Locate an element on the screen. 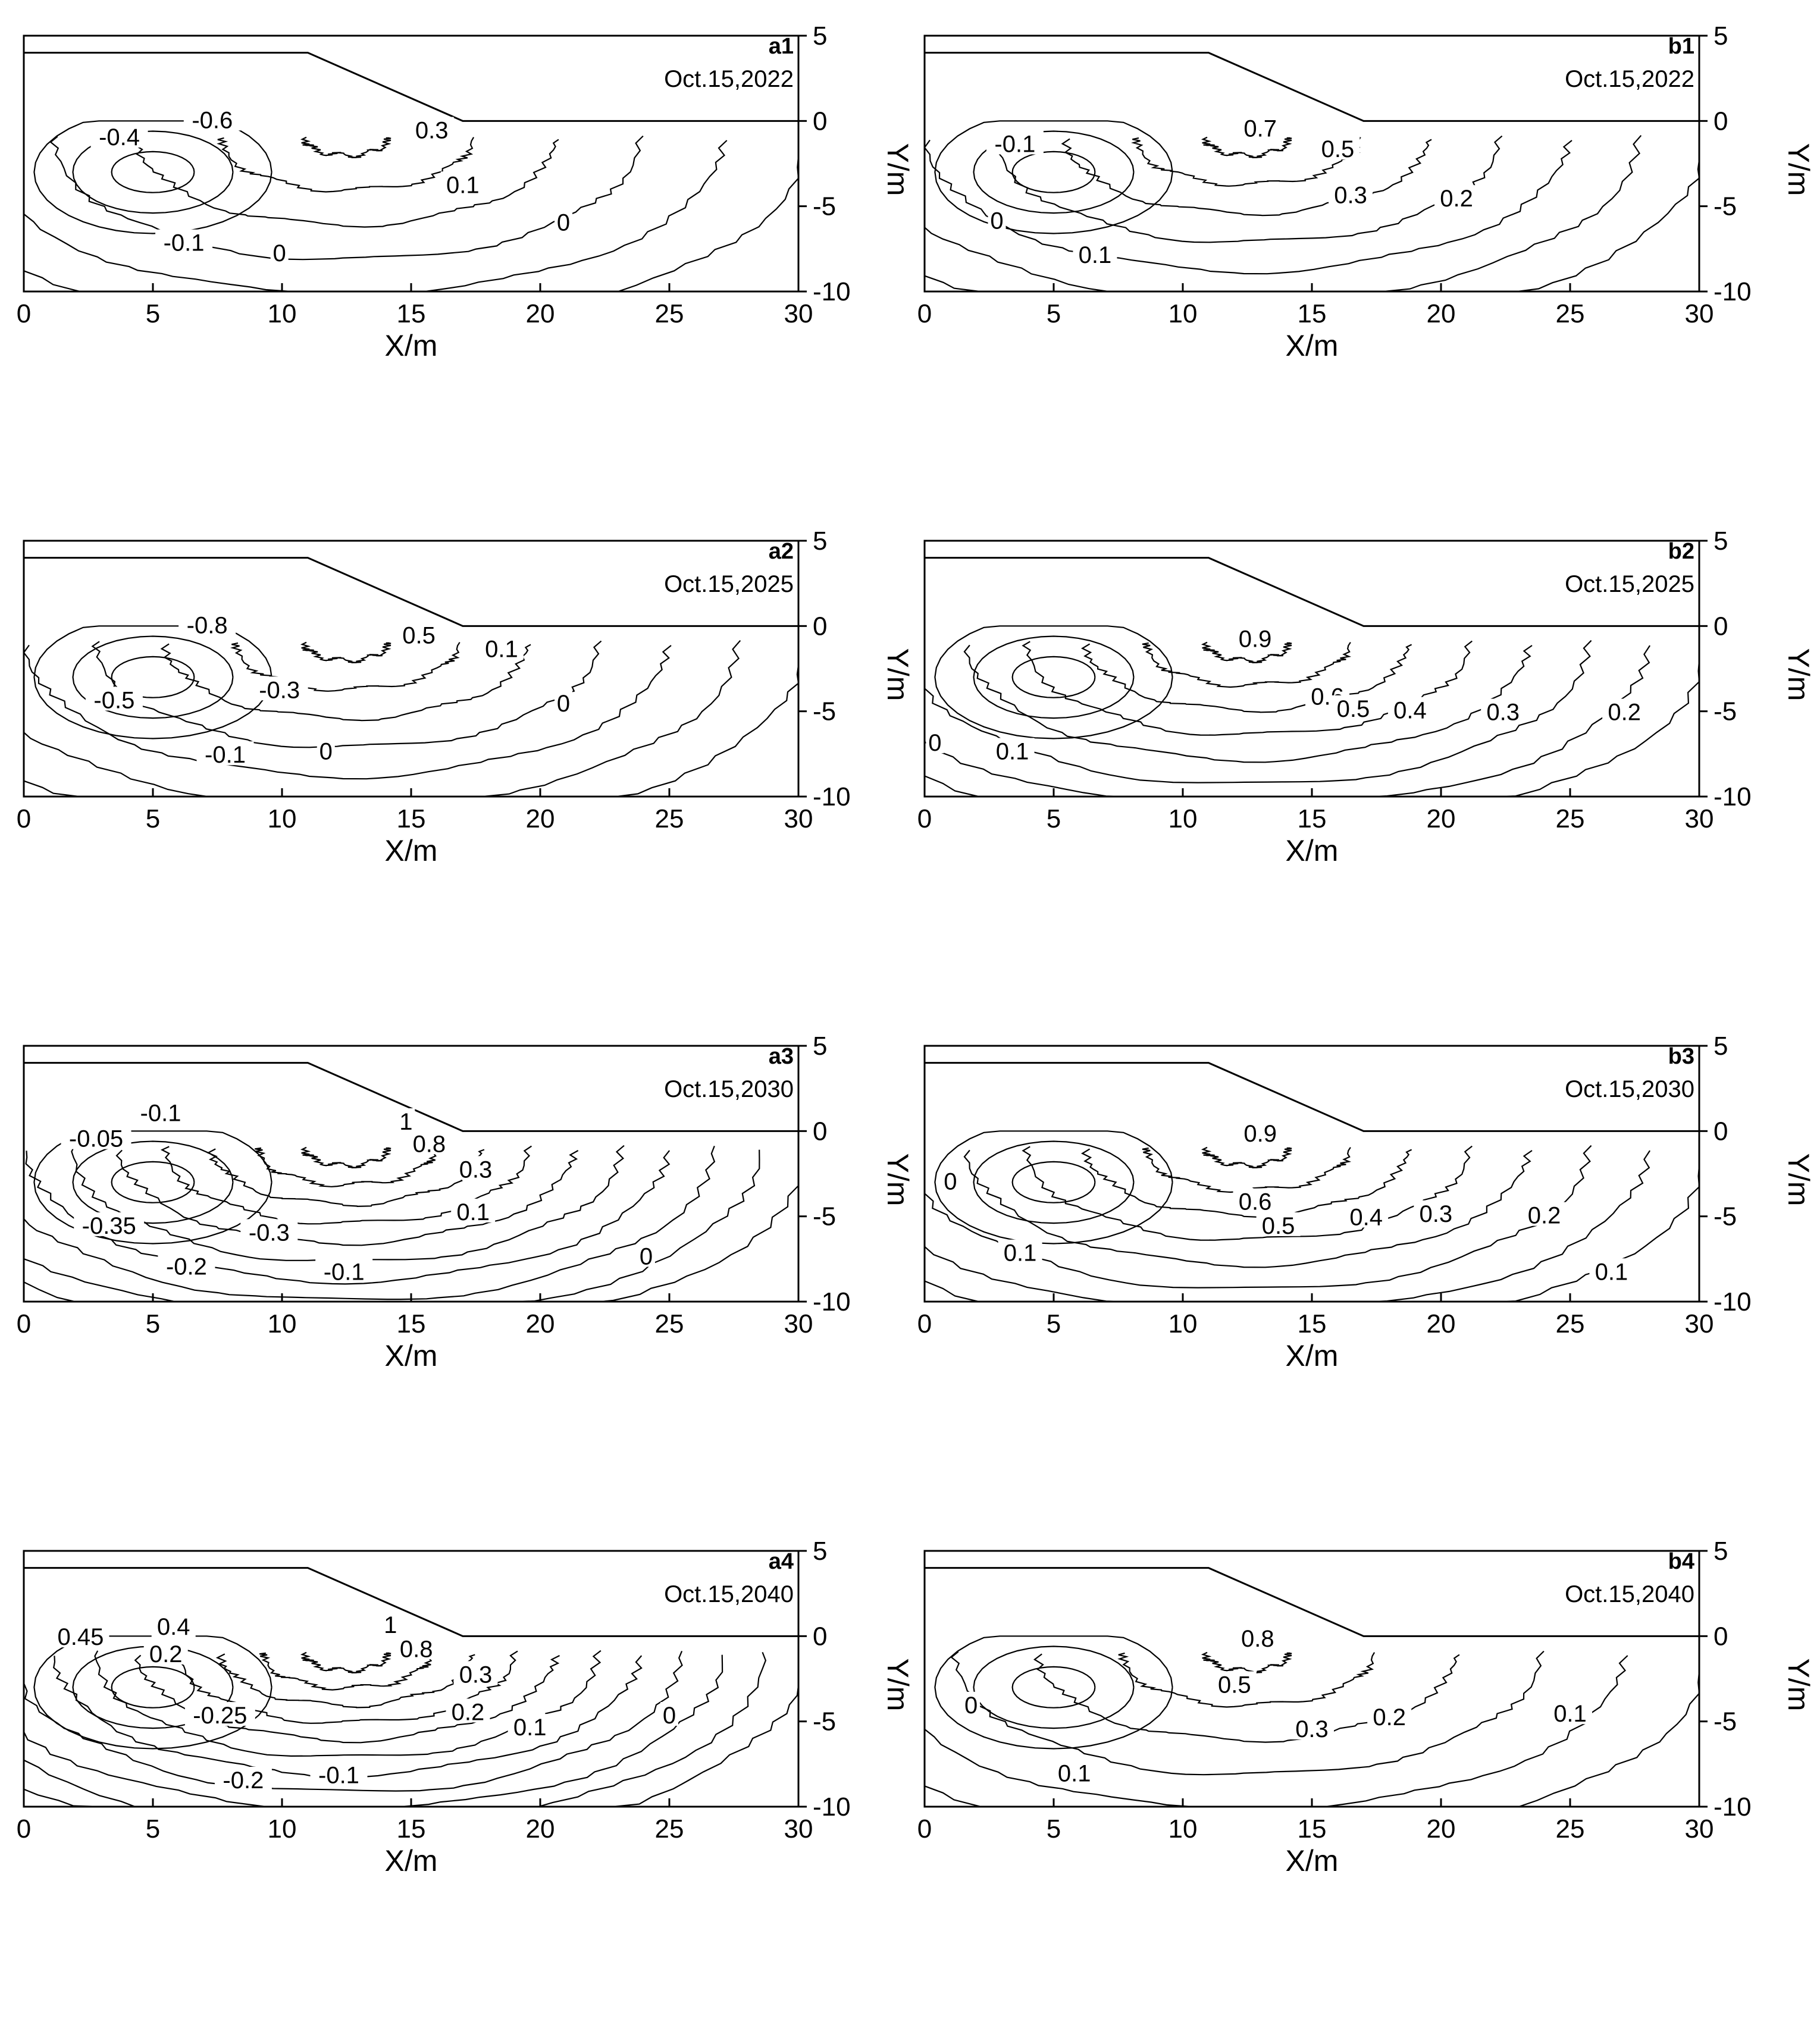 The image size is (1820, 2025). panel-date: Oct.15,2022 is located at coordinates (729, 79).